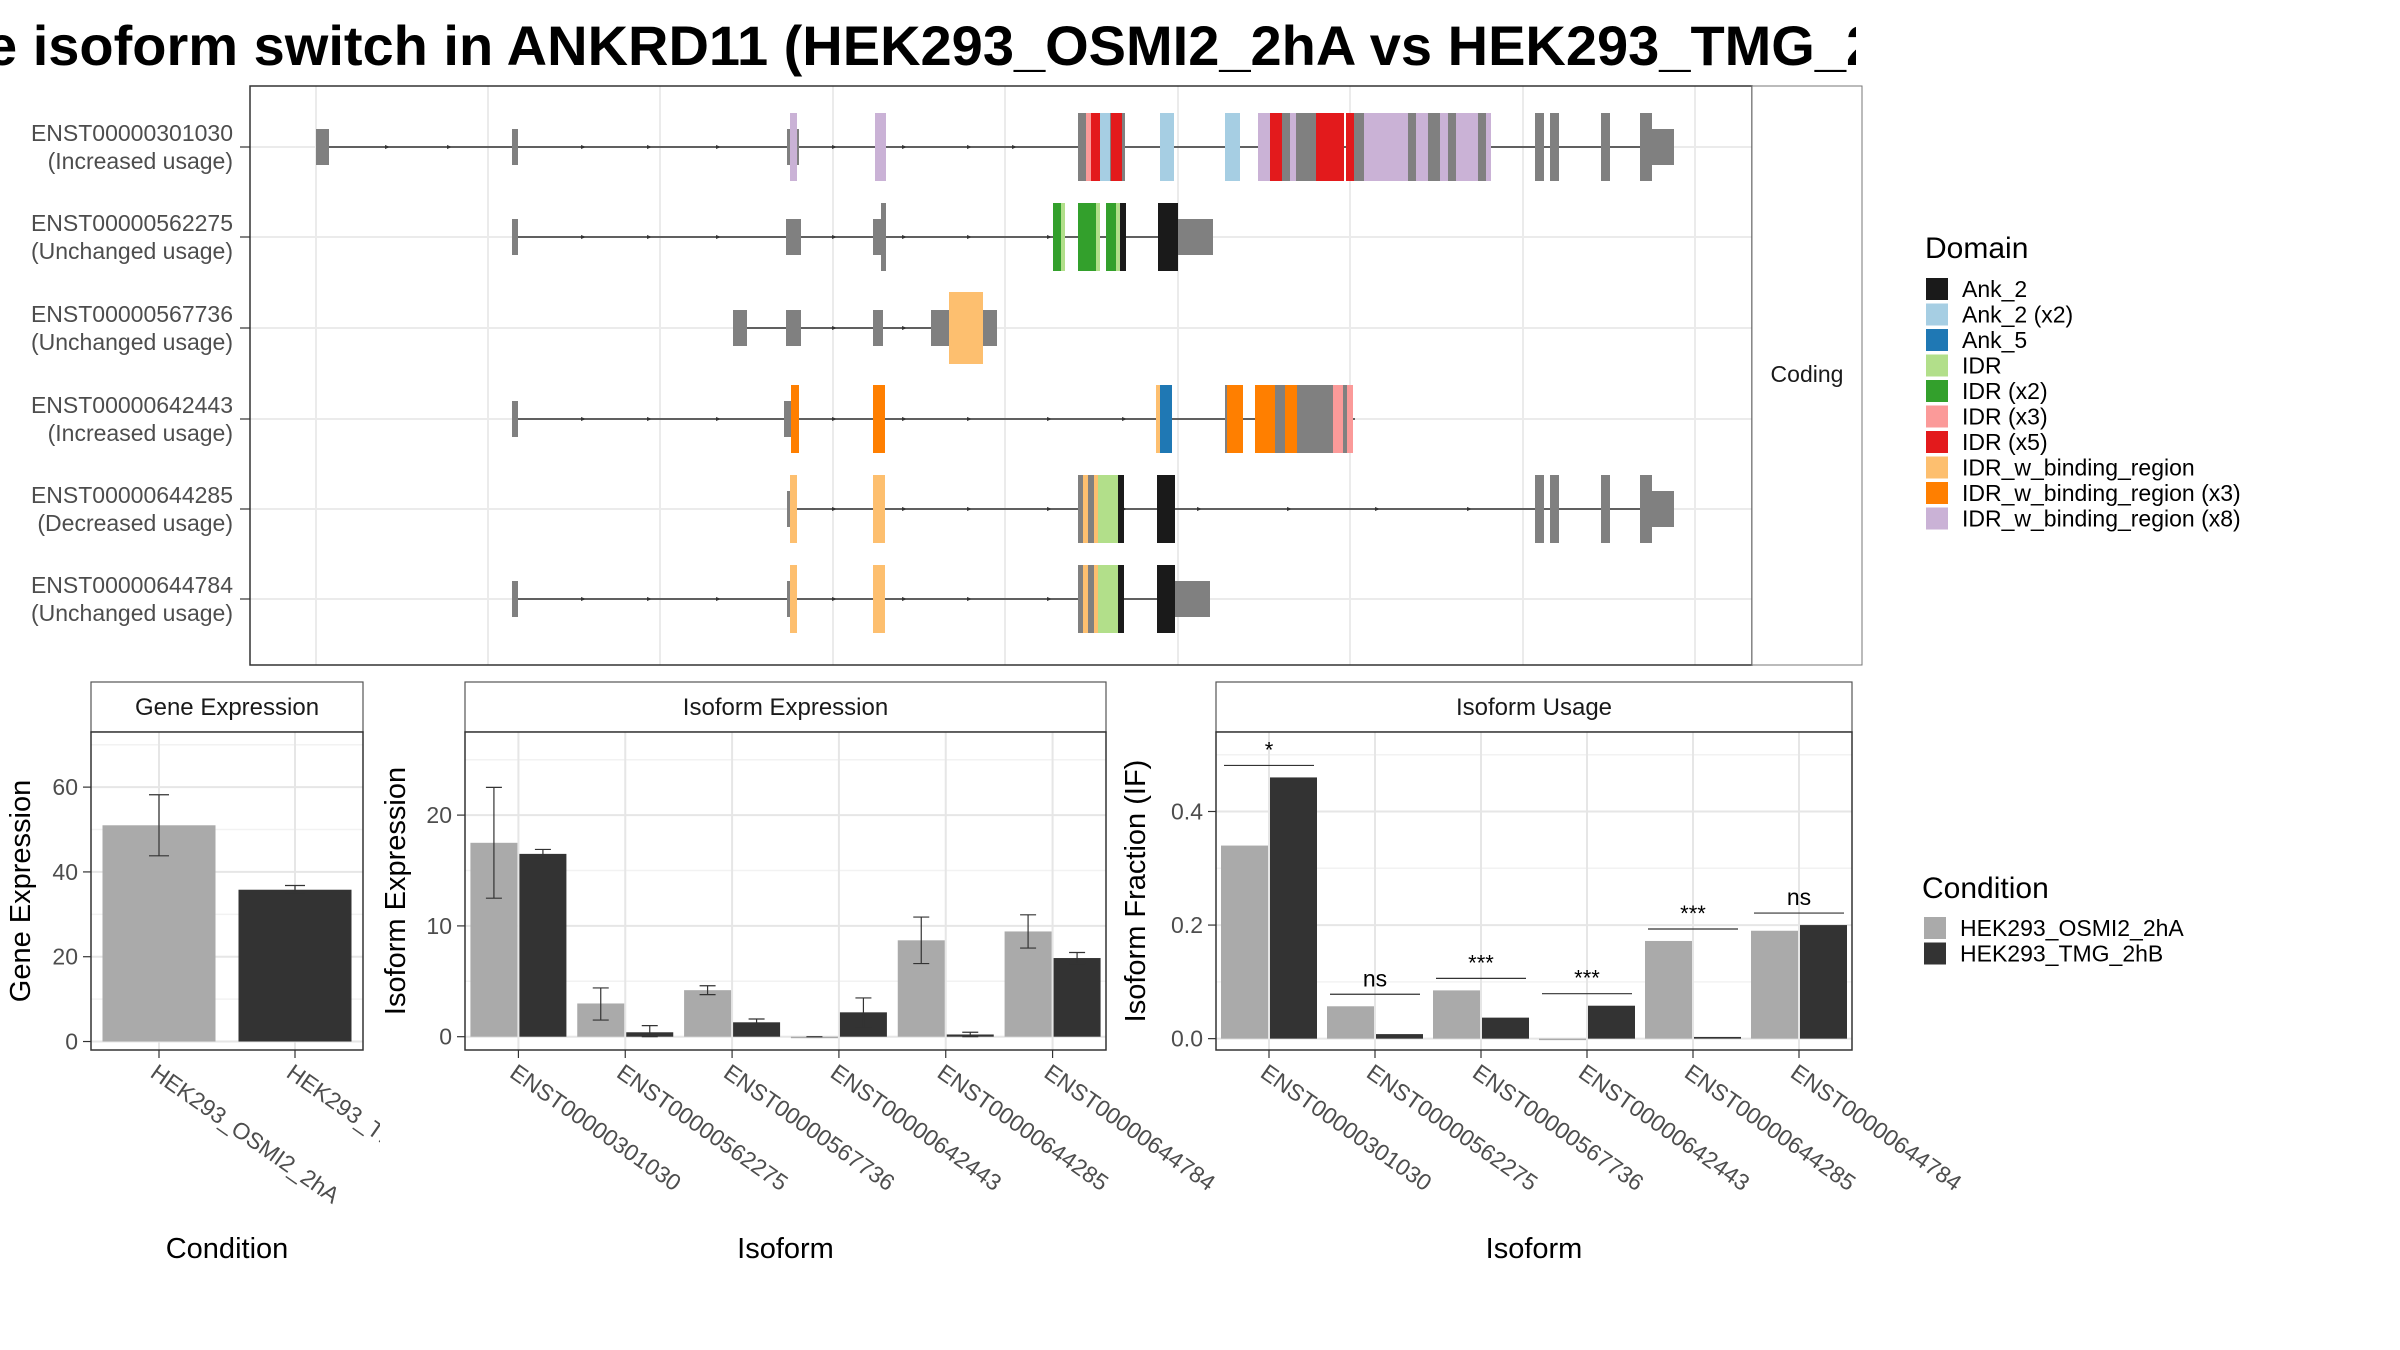  I want to click on transcript-id-label: ENST00000644285, so click(132, 495).